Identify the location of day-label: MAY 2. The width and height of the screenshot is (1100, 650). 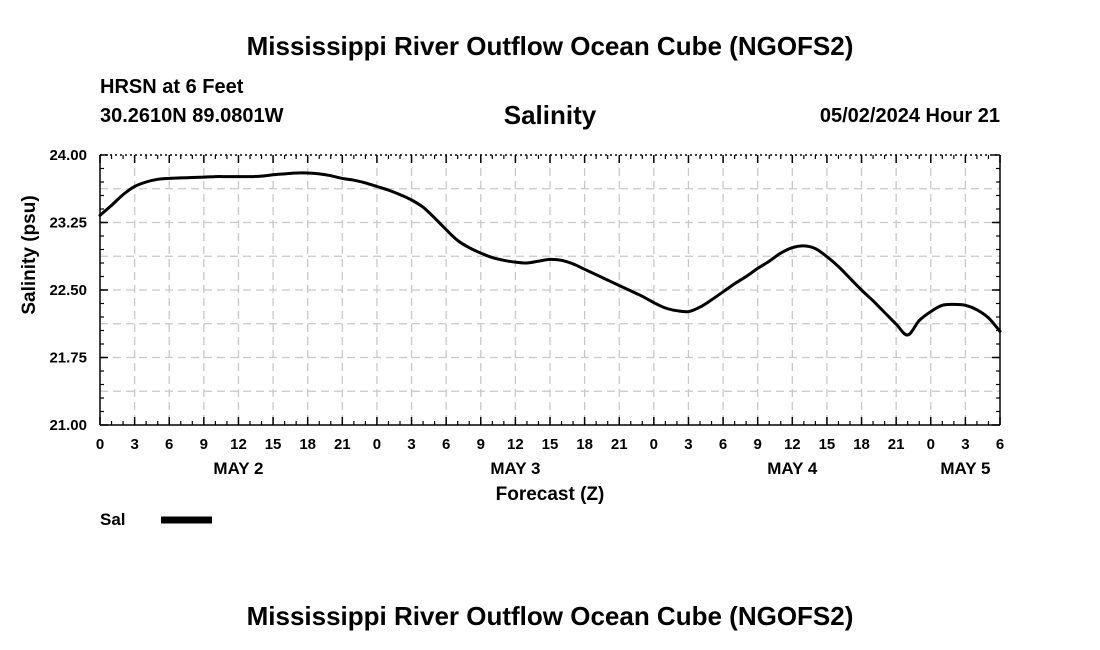
(238, 468).